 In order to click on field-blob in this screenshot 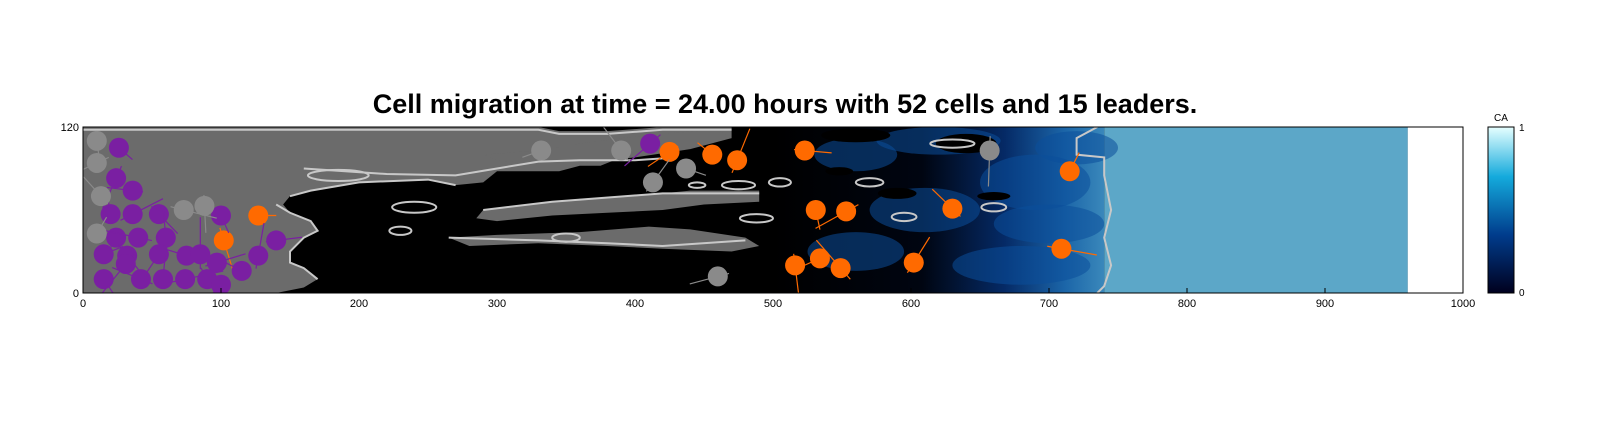, I will do `click(1049, 223)`.